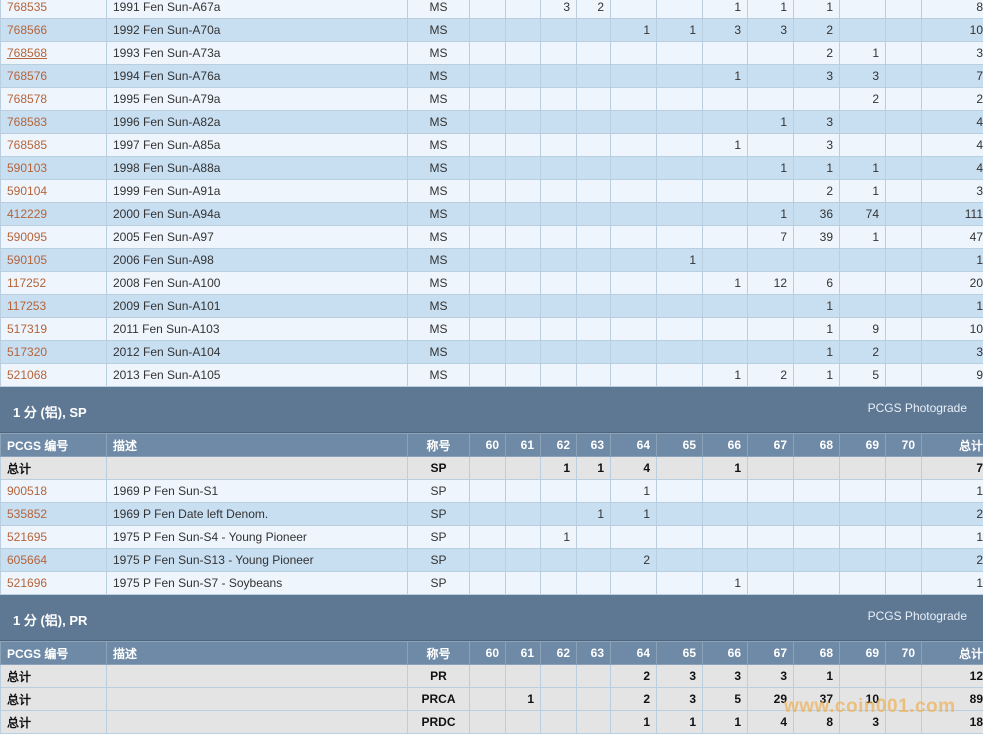 The width and height of the screenshot is (983, 738). What do you see at coordinates (27, 7) in the screenshot?
I see `pcgs-number-link: 768535` at bounding box center [27, 7].